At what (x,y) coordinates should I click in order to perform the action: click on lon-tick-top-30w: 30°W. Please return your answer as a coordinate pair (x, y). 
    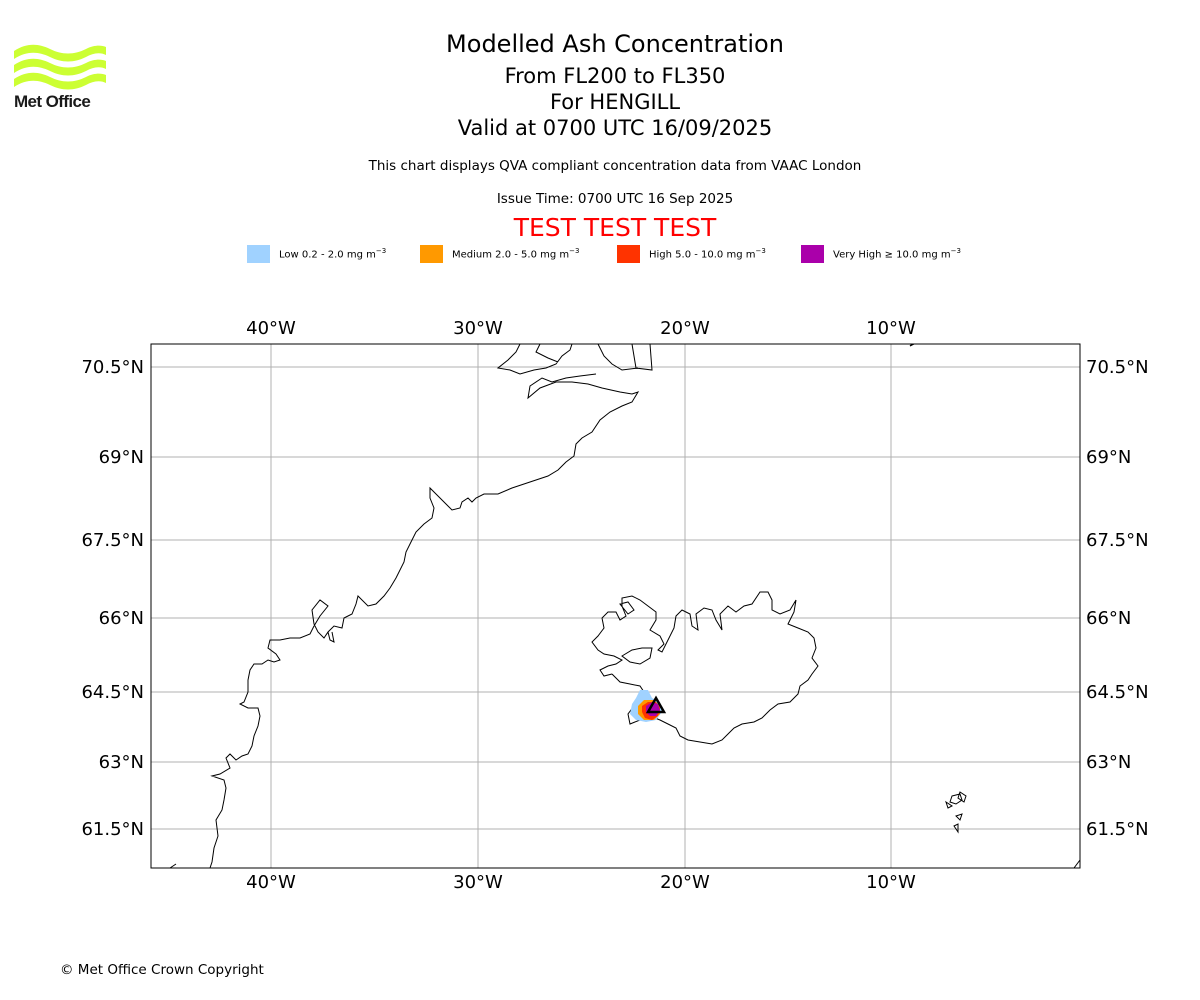
    Looking at the image, I should click on (478, 328).